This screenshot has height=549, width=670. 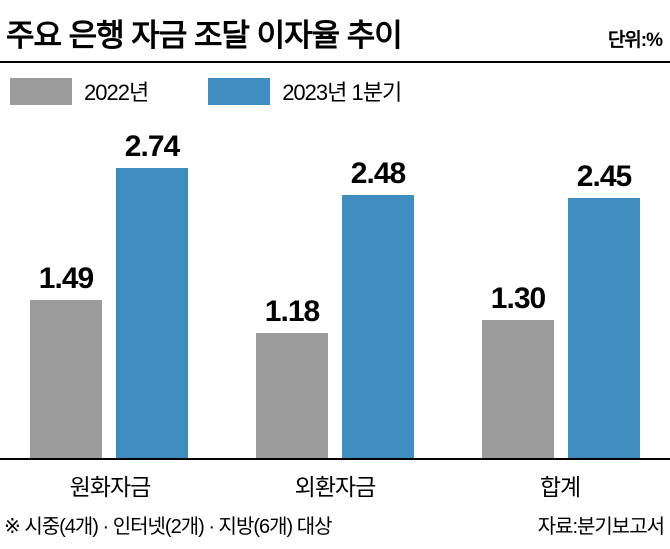 I want to click on legend-swatch-blue, so click(x=239, y=91).